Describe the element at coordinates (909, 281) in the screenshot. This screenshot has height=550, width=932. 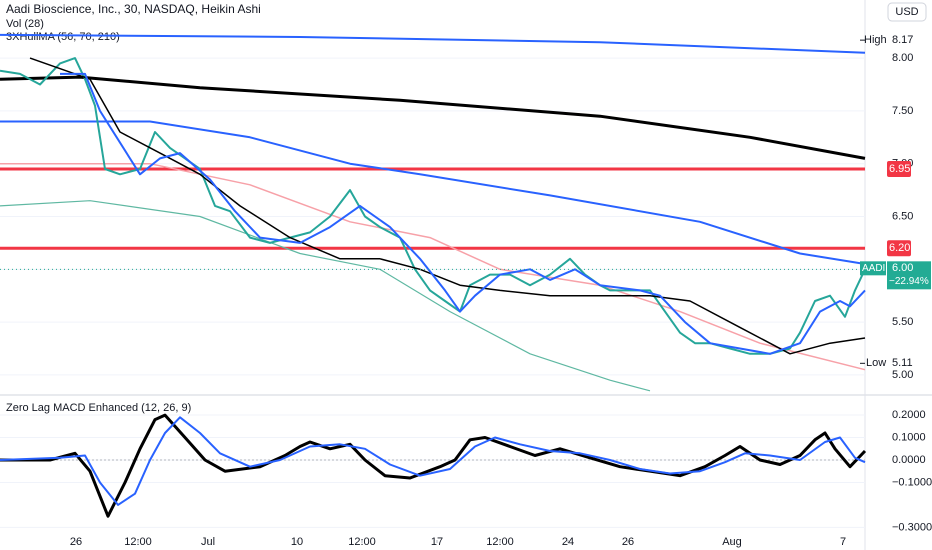
I see `change-label: −22.94%` at that location.